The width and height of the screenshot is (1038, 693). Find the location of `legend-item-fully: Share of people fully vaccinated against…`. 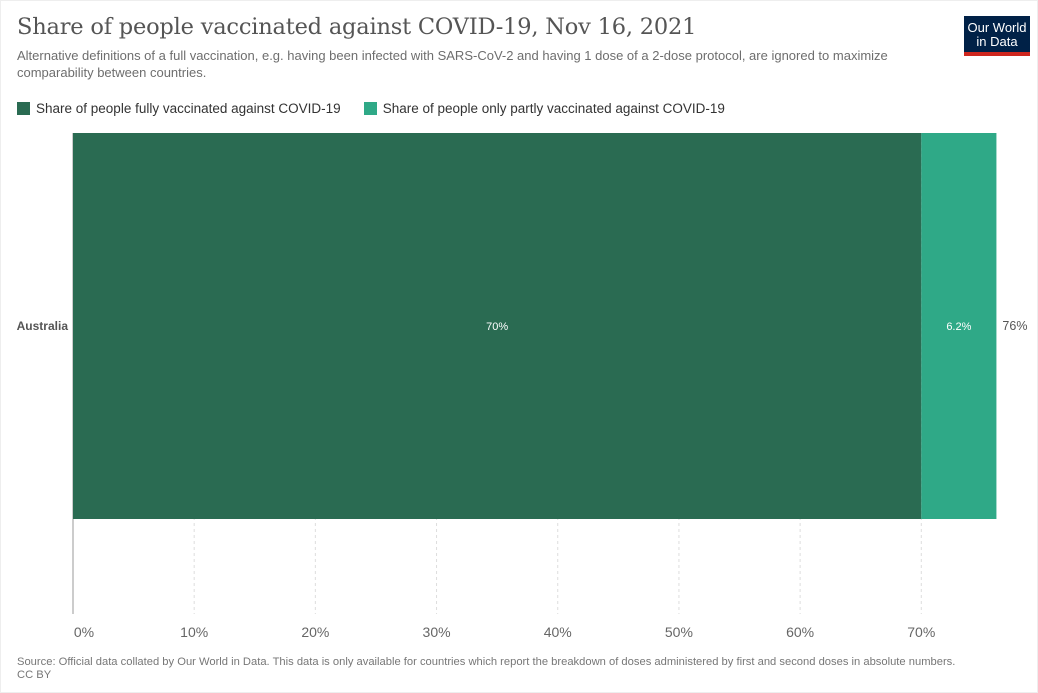

legend-item-fully: Share of people fully vaccinated against… is located at coordinates (179, 108).